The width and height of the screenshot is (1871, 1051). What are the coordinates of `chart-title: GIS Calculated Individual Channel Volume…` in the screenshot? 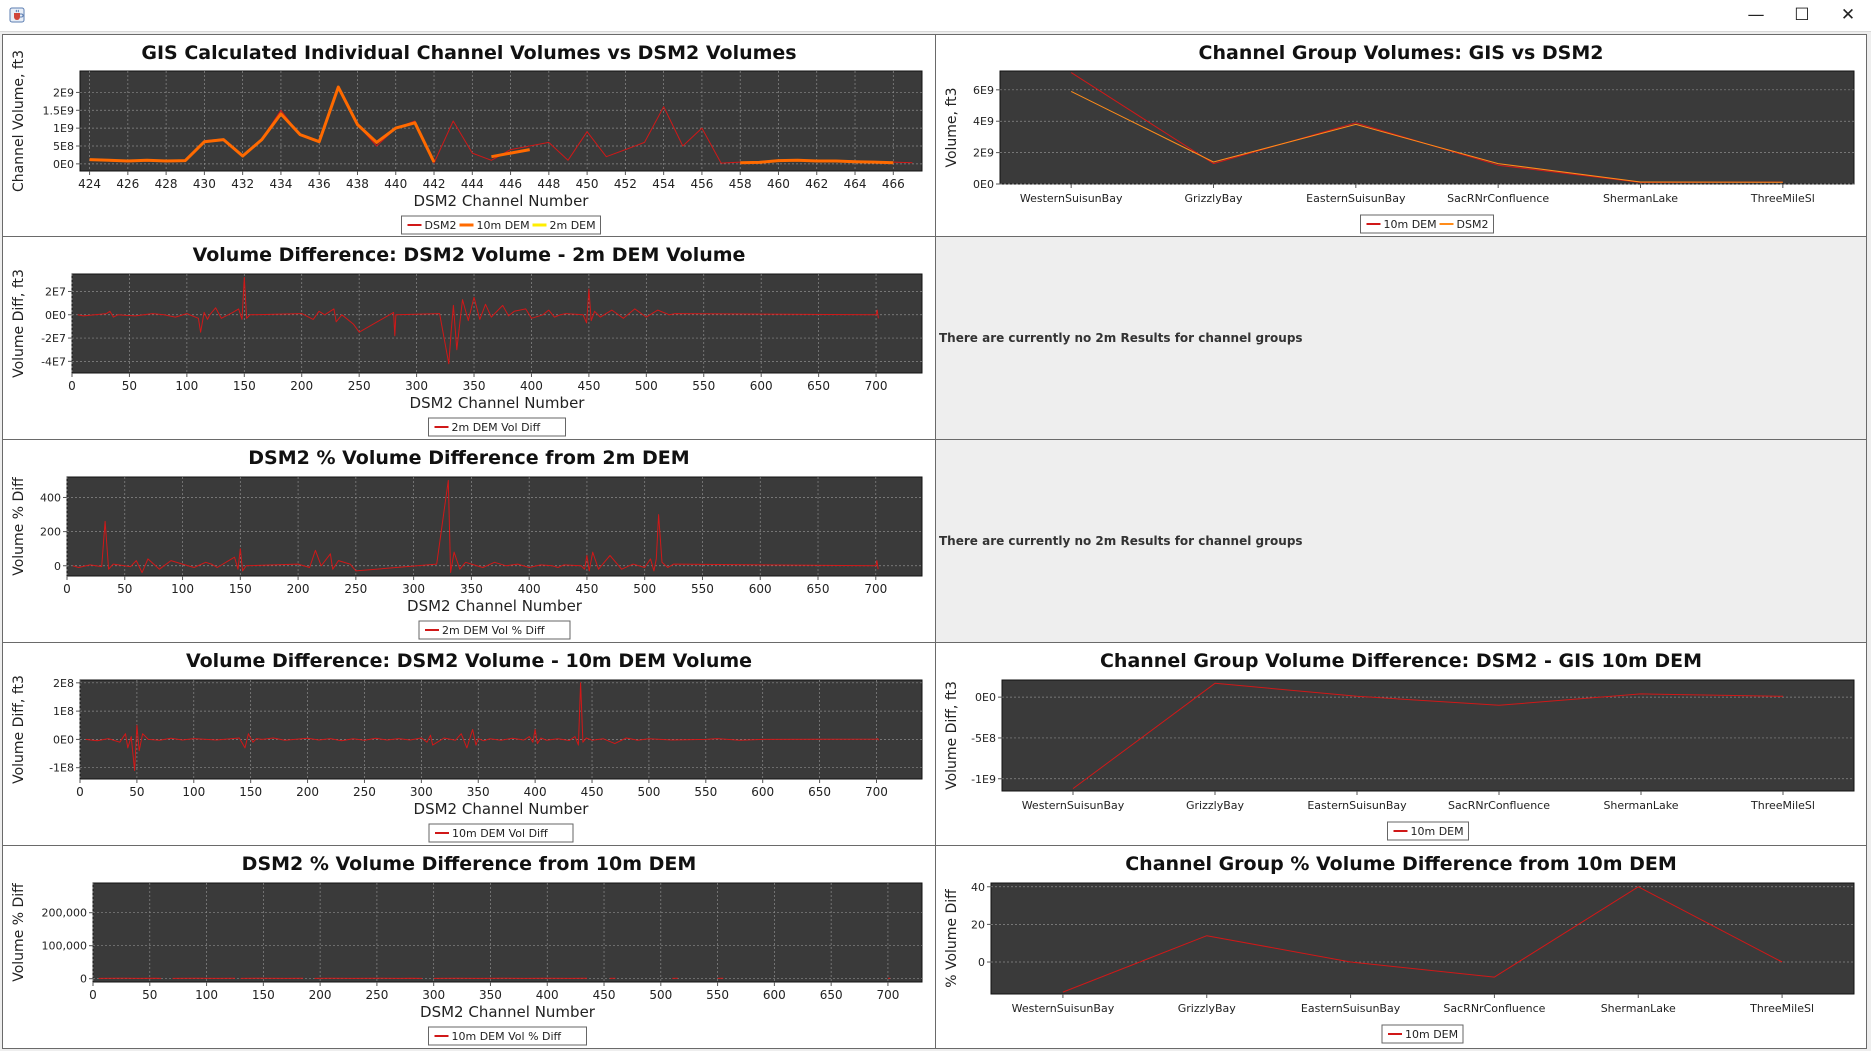 It's located at (468, 53).